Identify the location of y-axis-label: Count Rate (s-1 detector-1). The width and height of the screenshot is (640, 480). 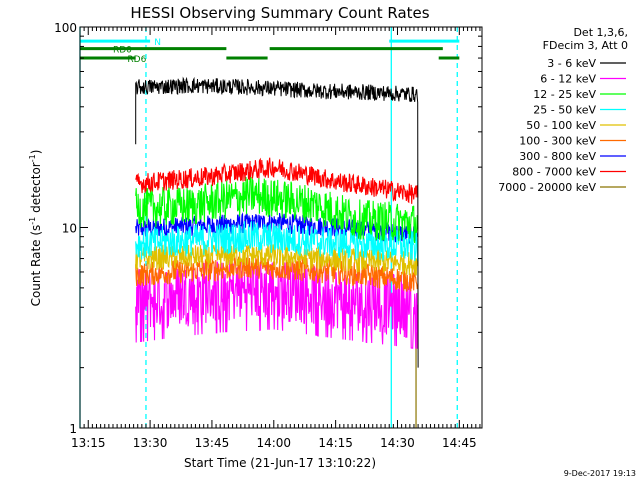
(35, 228).